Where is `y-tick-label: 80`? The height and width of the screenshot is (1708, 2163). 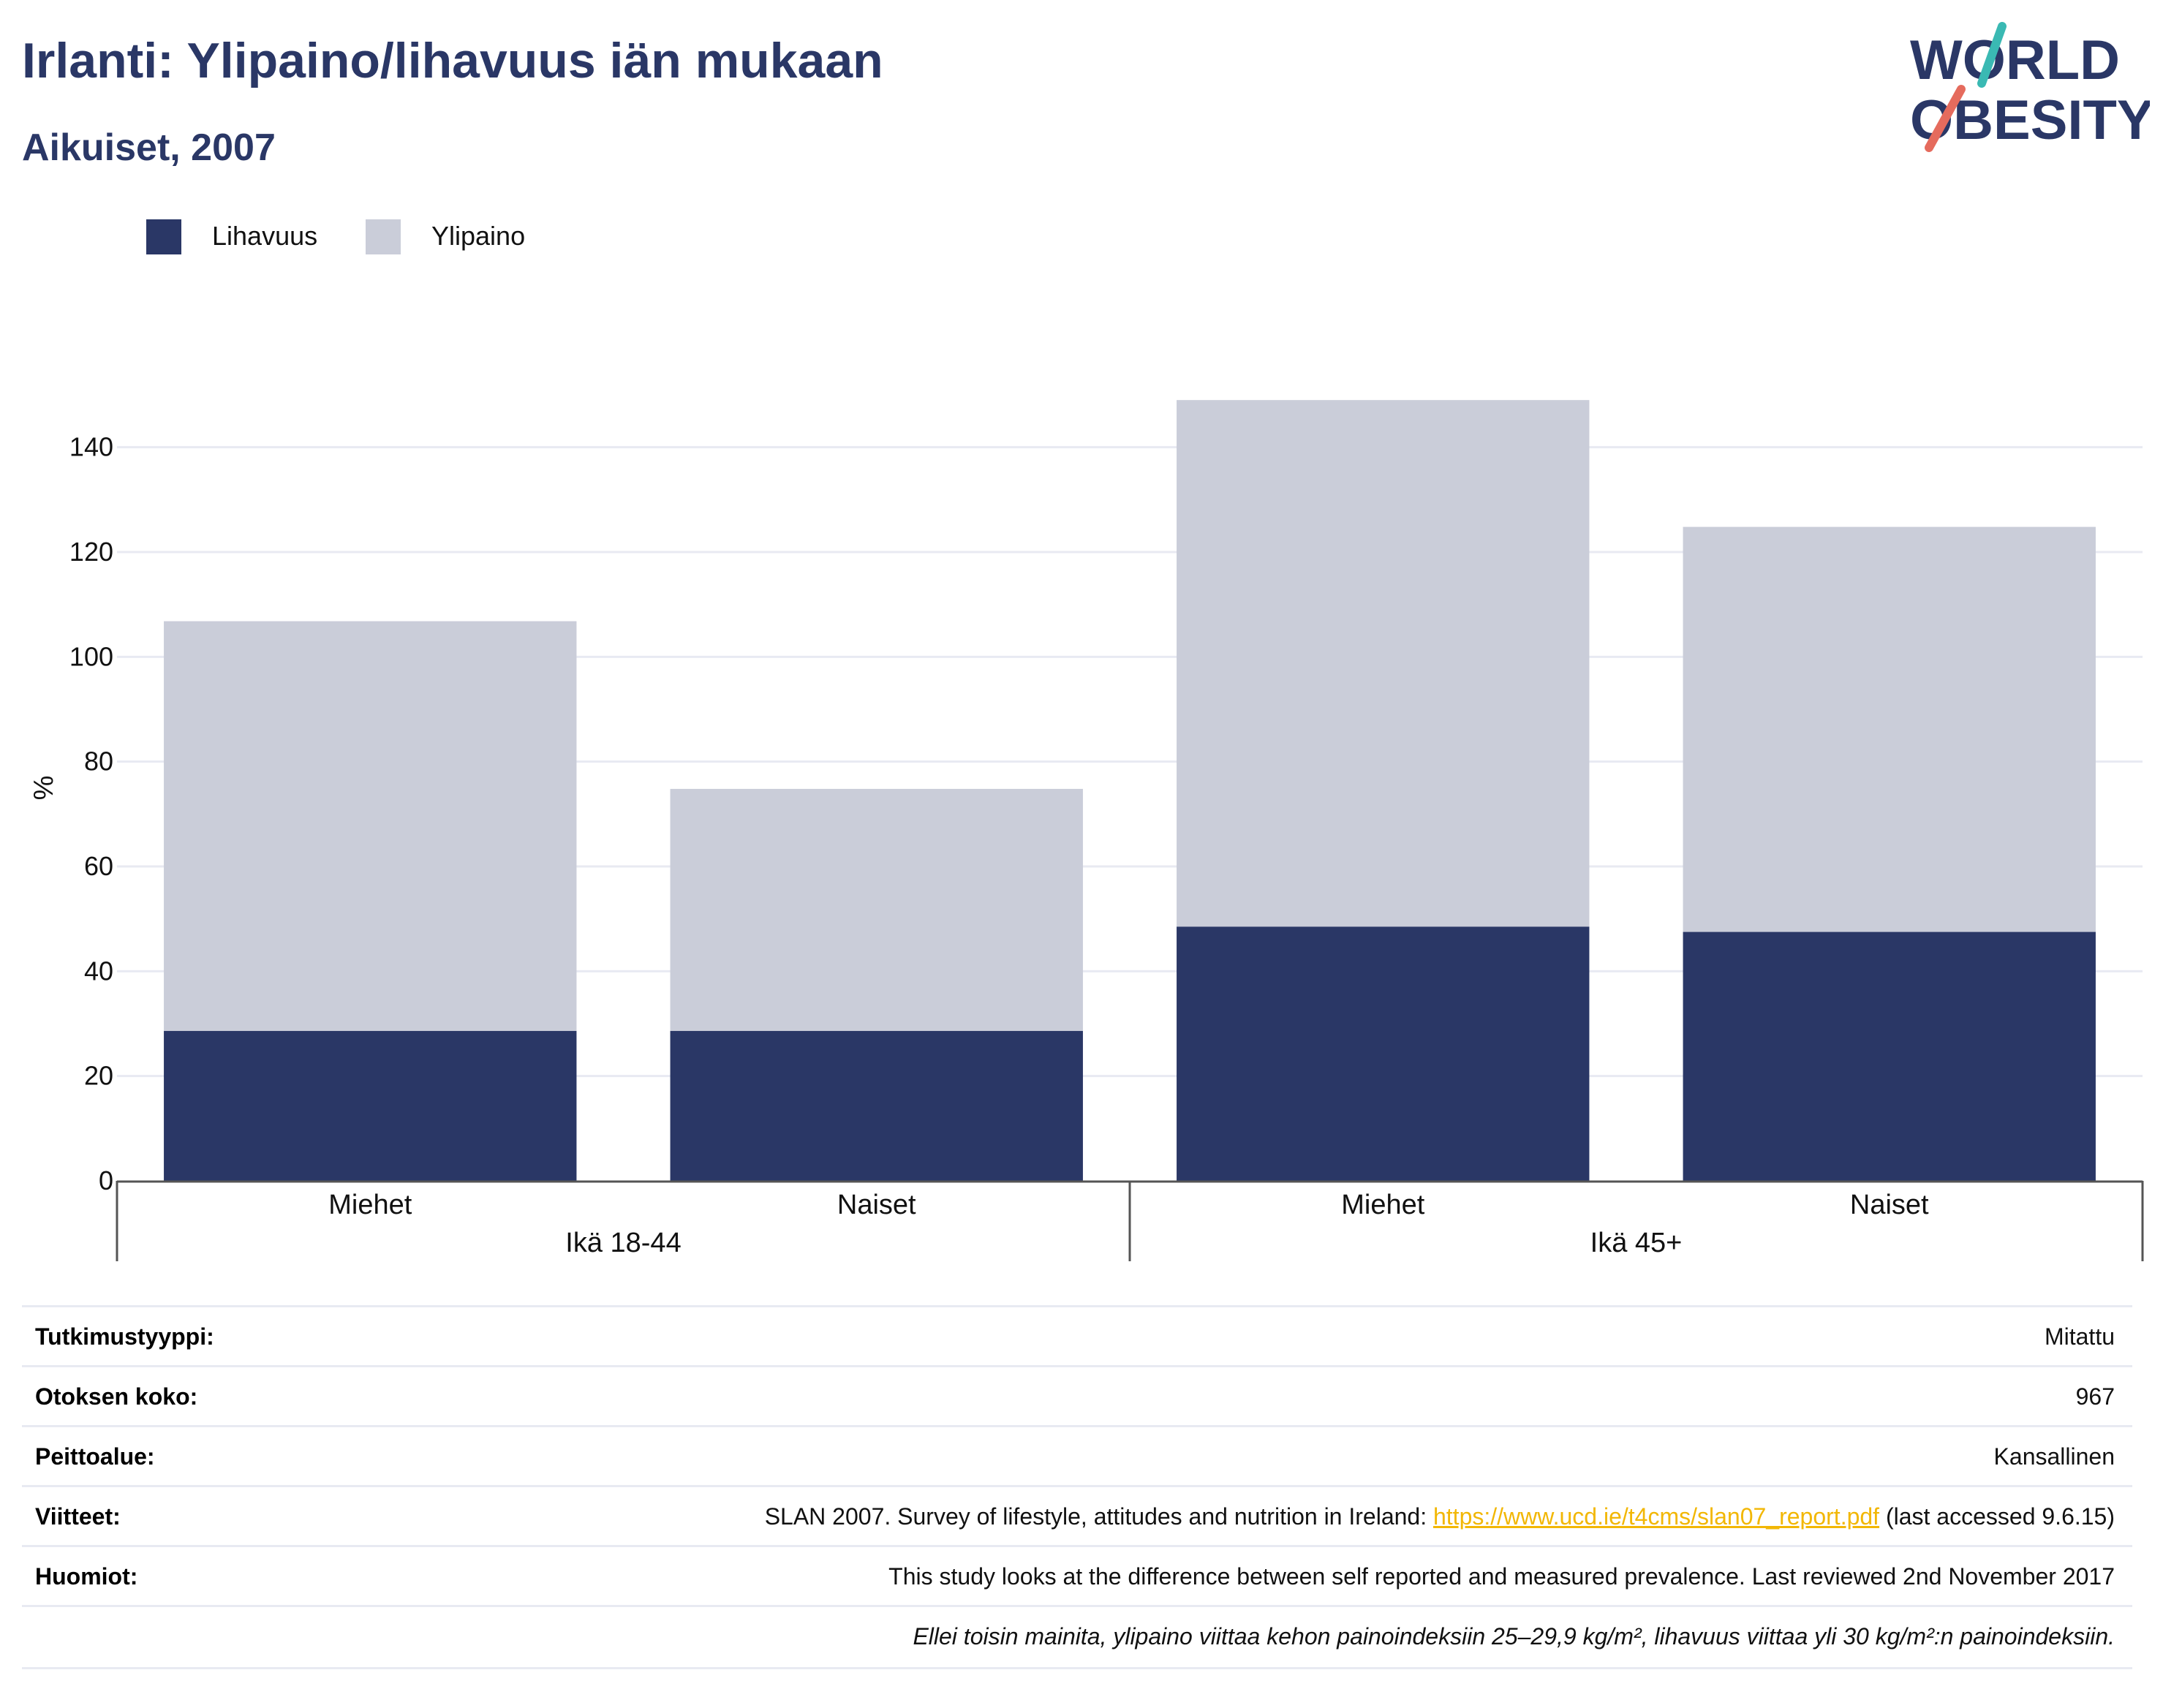
y-tick-label: 80 is located at coordinates (98, 761).